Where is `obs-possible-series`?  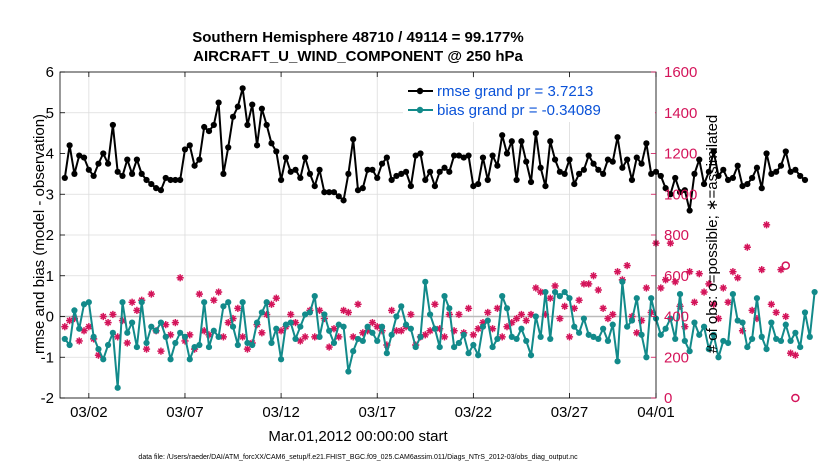 obs-possible-series is located at coordinates (790, 332).